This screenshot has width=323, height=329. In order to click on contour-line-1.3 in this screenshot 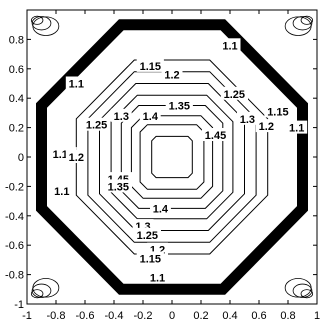, I will do `click(172, 157)`.